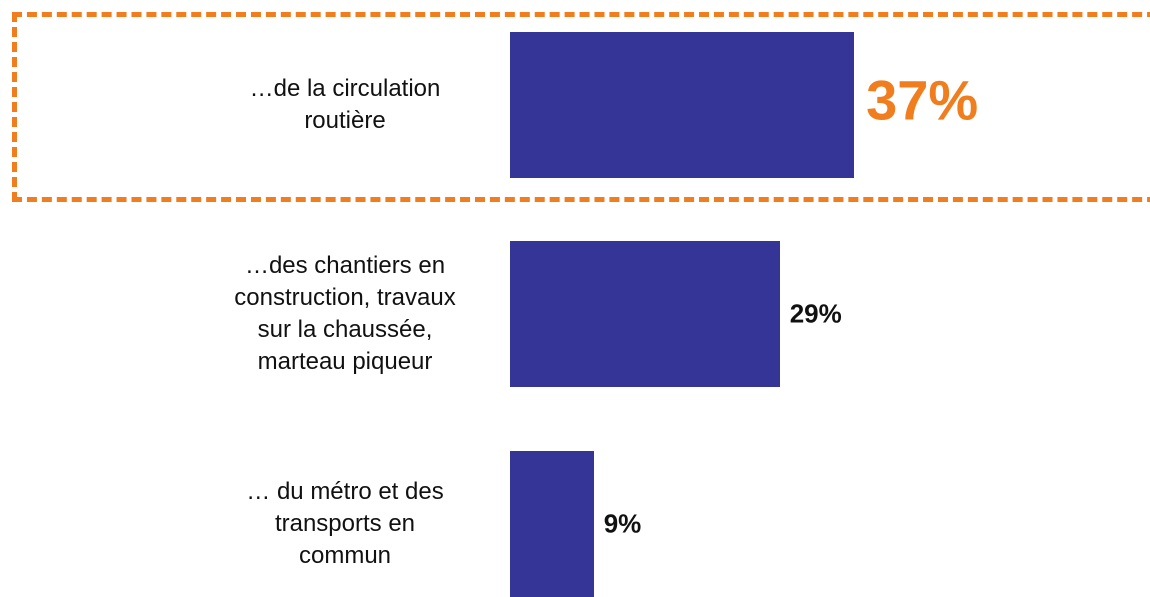  What do you see at coordinates (922, 100) in the screenshot?
I see `value-label: 37%` at bounding box center [922, 100].